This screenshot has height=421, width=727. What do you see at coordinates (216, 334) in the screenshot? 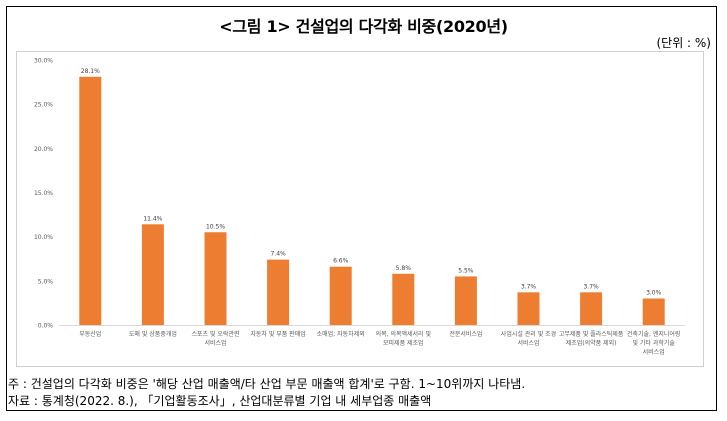
I see `x-tick-label: 스포츠 및 오락관련` at bounding box center [216, 334].